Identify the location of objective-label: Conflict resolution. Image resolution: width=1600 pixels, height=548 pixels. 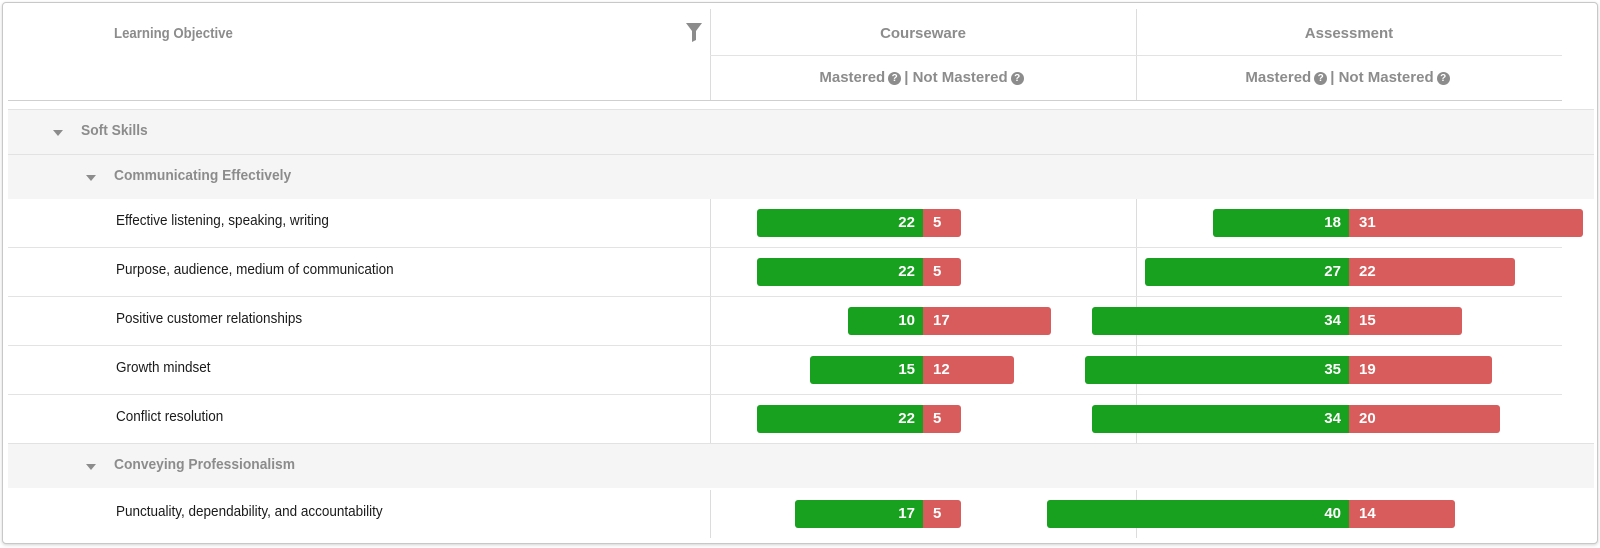
(170, 416).